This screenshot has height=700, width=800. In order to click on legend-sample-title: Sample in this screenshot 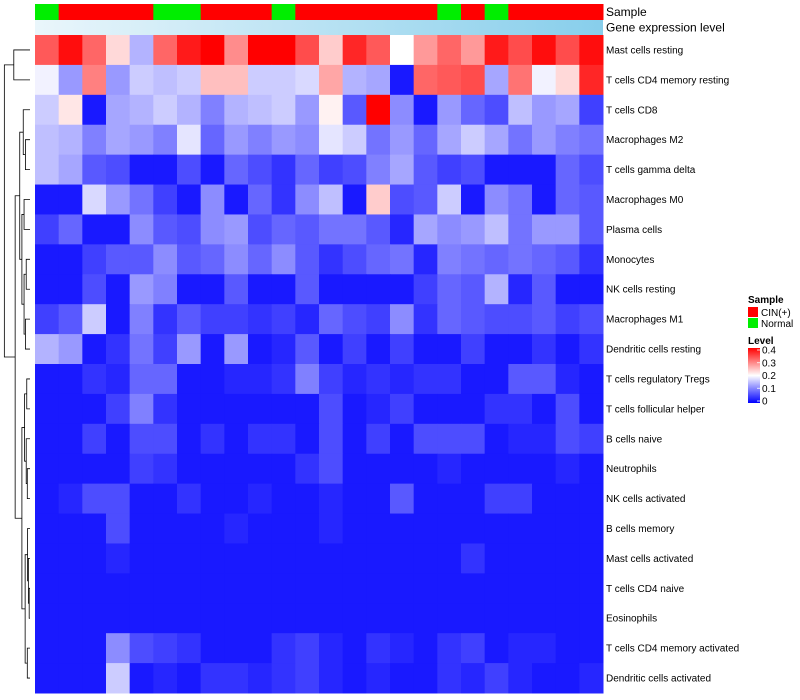, I will do `click(766, 300)`.